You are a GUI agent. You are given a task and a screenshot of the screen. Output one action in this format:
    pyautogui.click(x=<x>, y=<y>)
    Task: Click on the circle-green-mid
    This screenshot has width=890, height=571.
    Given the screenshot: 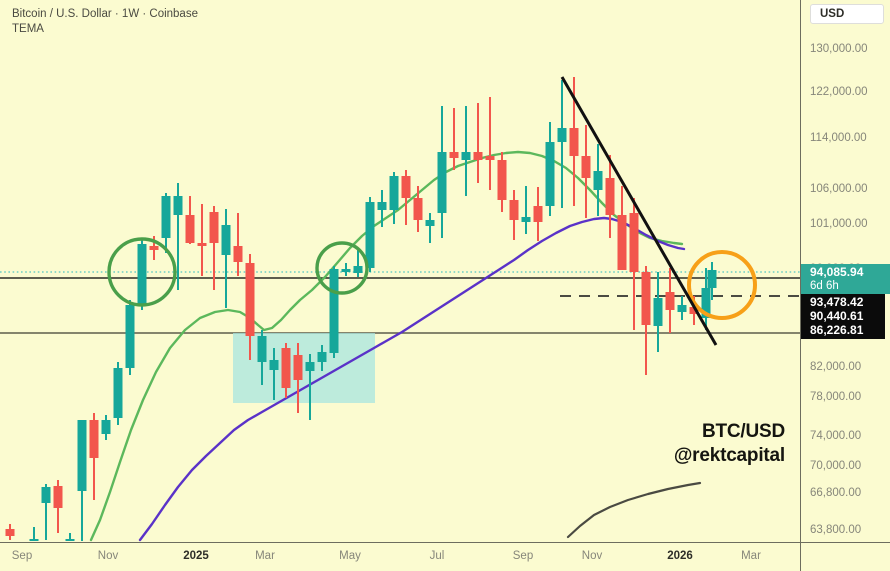 What is the action you would take?
    pyautogui.click(x=342, y=268)
    